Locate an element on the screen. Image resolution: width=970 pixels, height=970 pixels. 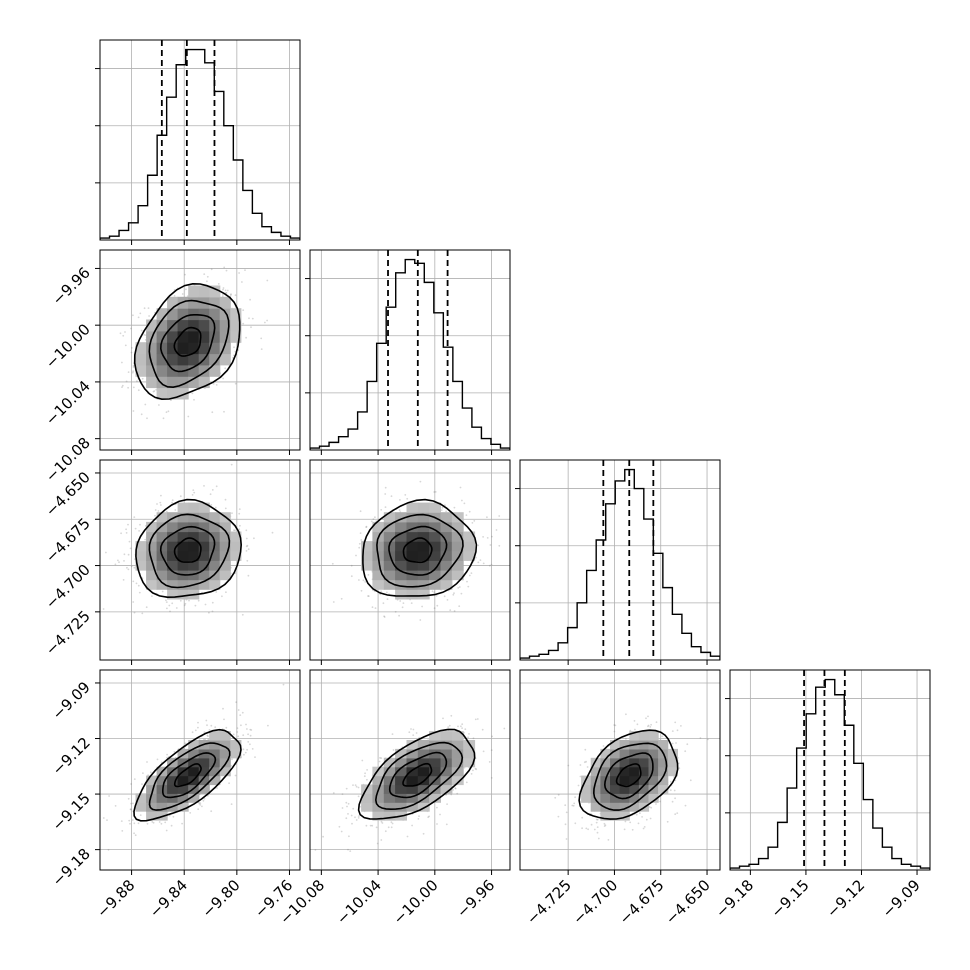
x-tick-label: −9.96 is located at coordinates (475, 898).